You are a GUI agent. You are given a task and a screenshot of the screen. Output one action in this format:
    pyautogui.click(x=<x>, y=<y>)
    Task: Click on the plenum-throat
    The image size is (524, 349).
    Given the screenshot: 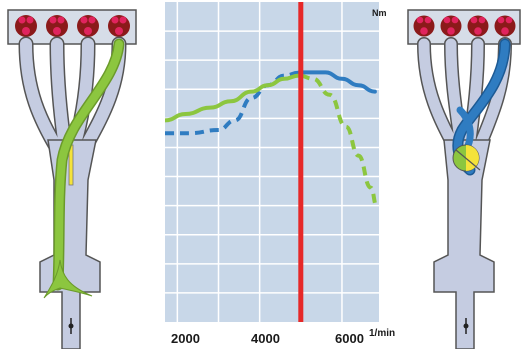 What is the action you would take?
    pyautogui.click(x=464, y=244)
    